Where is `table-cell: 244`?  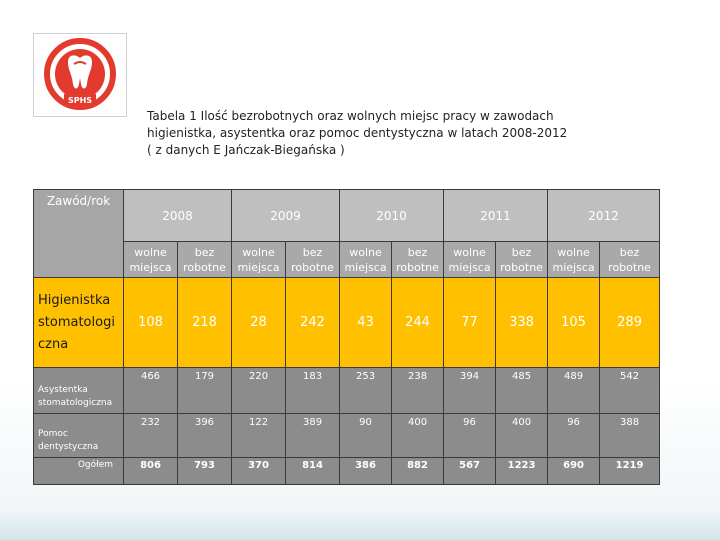 table-cell: 244 is located at coordinates (418, 322).